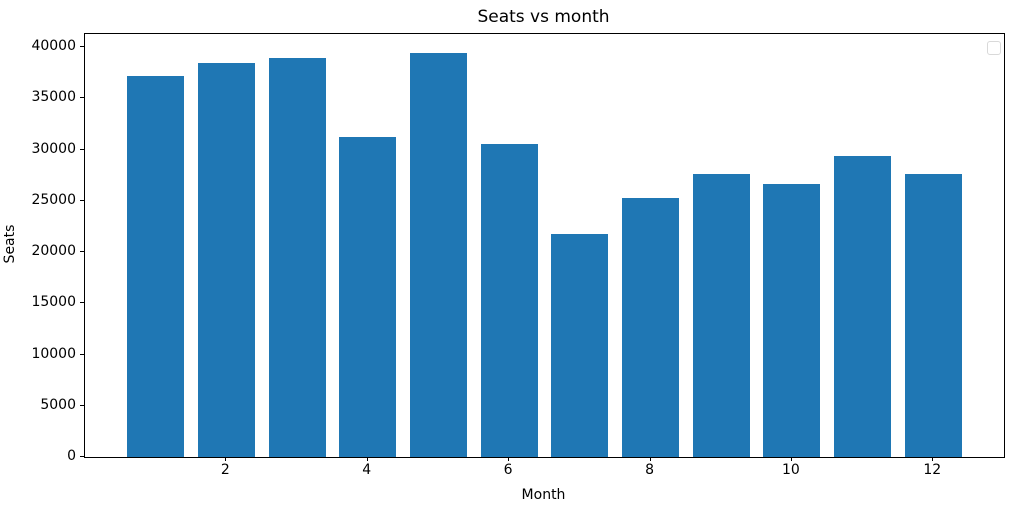  Describe the element at coordinates (53, 251) in the screenshot. I see `y-tick-label: 20000` at that location.